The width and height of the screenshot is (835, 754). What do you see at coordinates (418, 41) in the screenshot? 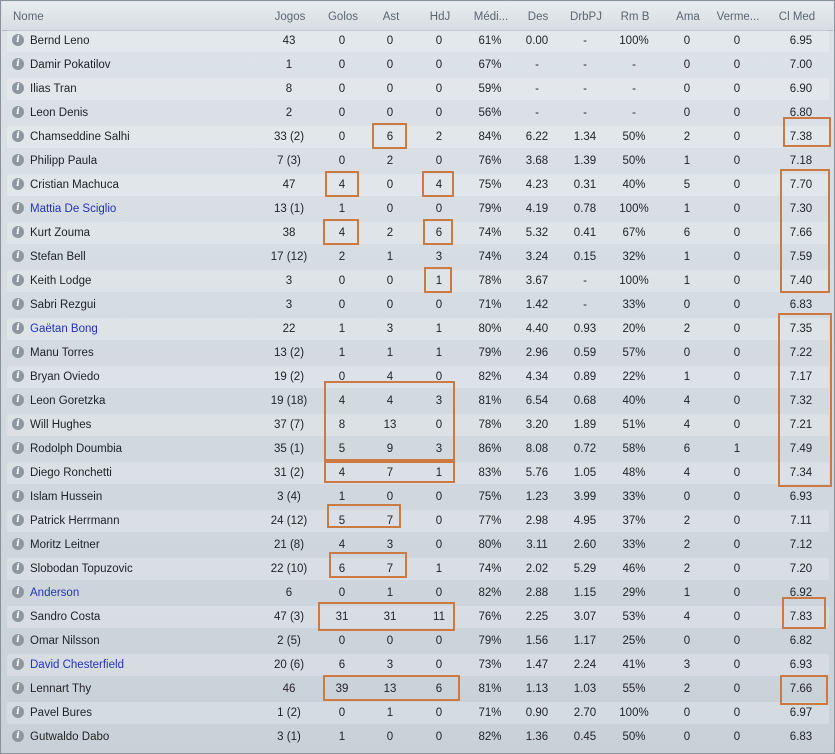
I see `table-row: i Bernd Leno 43 0 0 0 61% 0.00 - 100% 0 0 6.95` at bounding box center [418, 41].